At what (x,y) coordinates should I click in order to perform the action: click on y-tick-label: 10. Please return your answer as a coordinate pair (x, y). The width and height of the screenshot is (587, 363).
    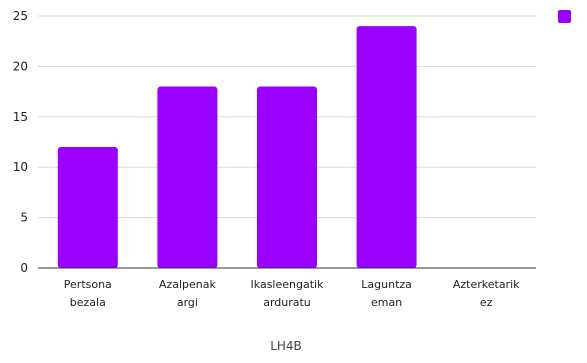
    Looking at the image, I should click on (20, 167).